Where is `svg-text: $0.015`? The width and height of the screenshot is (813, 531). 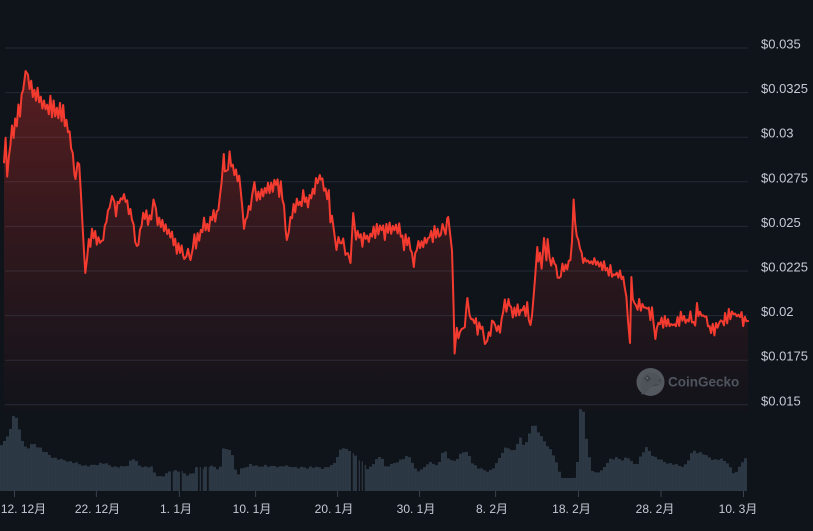 svg-text: $0.015 is located at coordinates (781, 400).